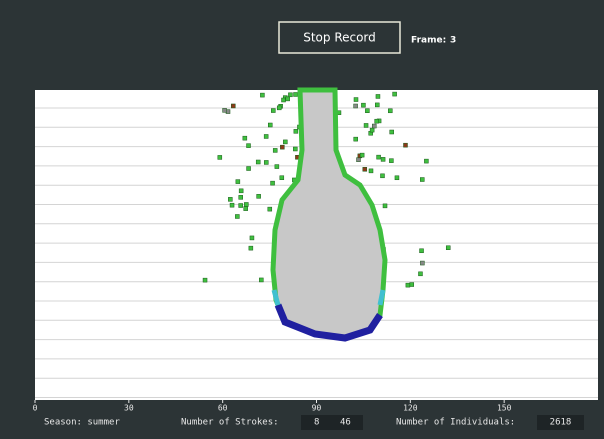  I want to click on x-tick-label: 150, so click(504, 408).